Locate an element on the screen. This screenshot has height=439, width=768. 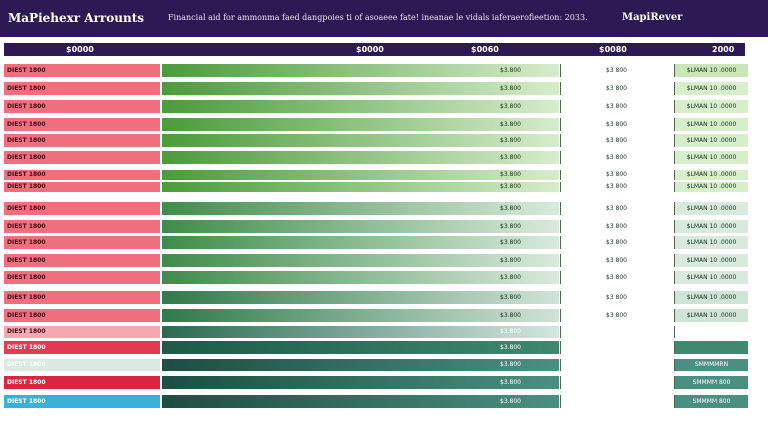
brand-label: MapiRever is located at coordinates (652, 17).